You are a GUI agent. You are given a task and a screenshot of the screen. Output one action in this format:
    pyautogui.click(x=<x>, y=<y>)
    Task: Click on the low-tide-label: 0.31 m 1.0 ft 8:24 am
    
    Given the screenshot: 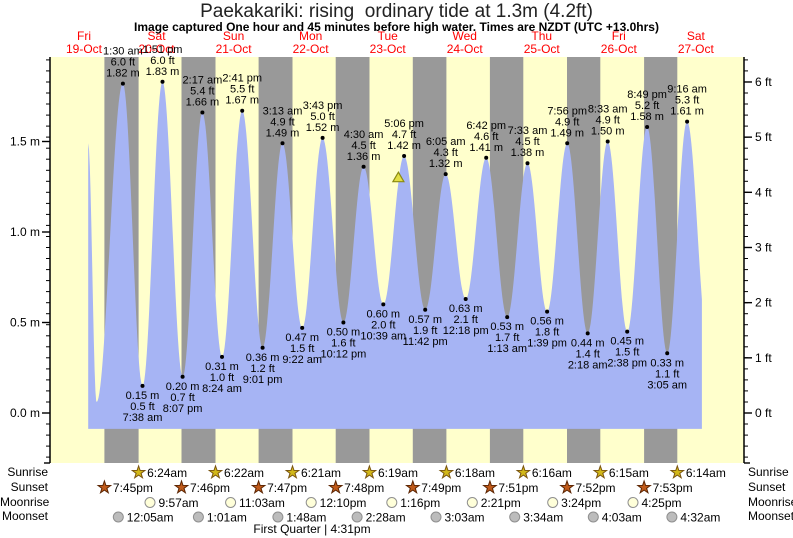 What is the action you would take?
    pyautogui.click(x=222, y=378)
    